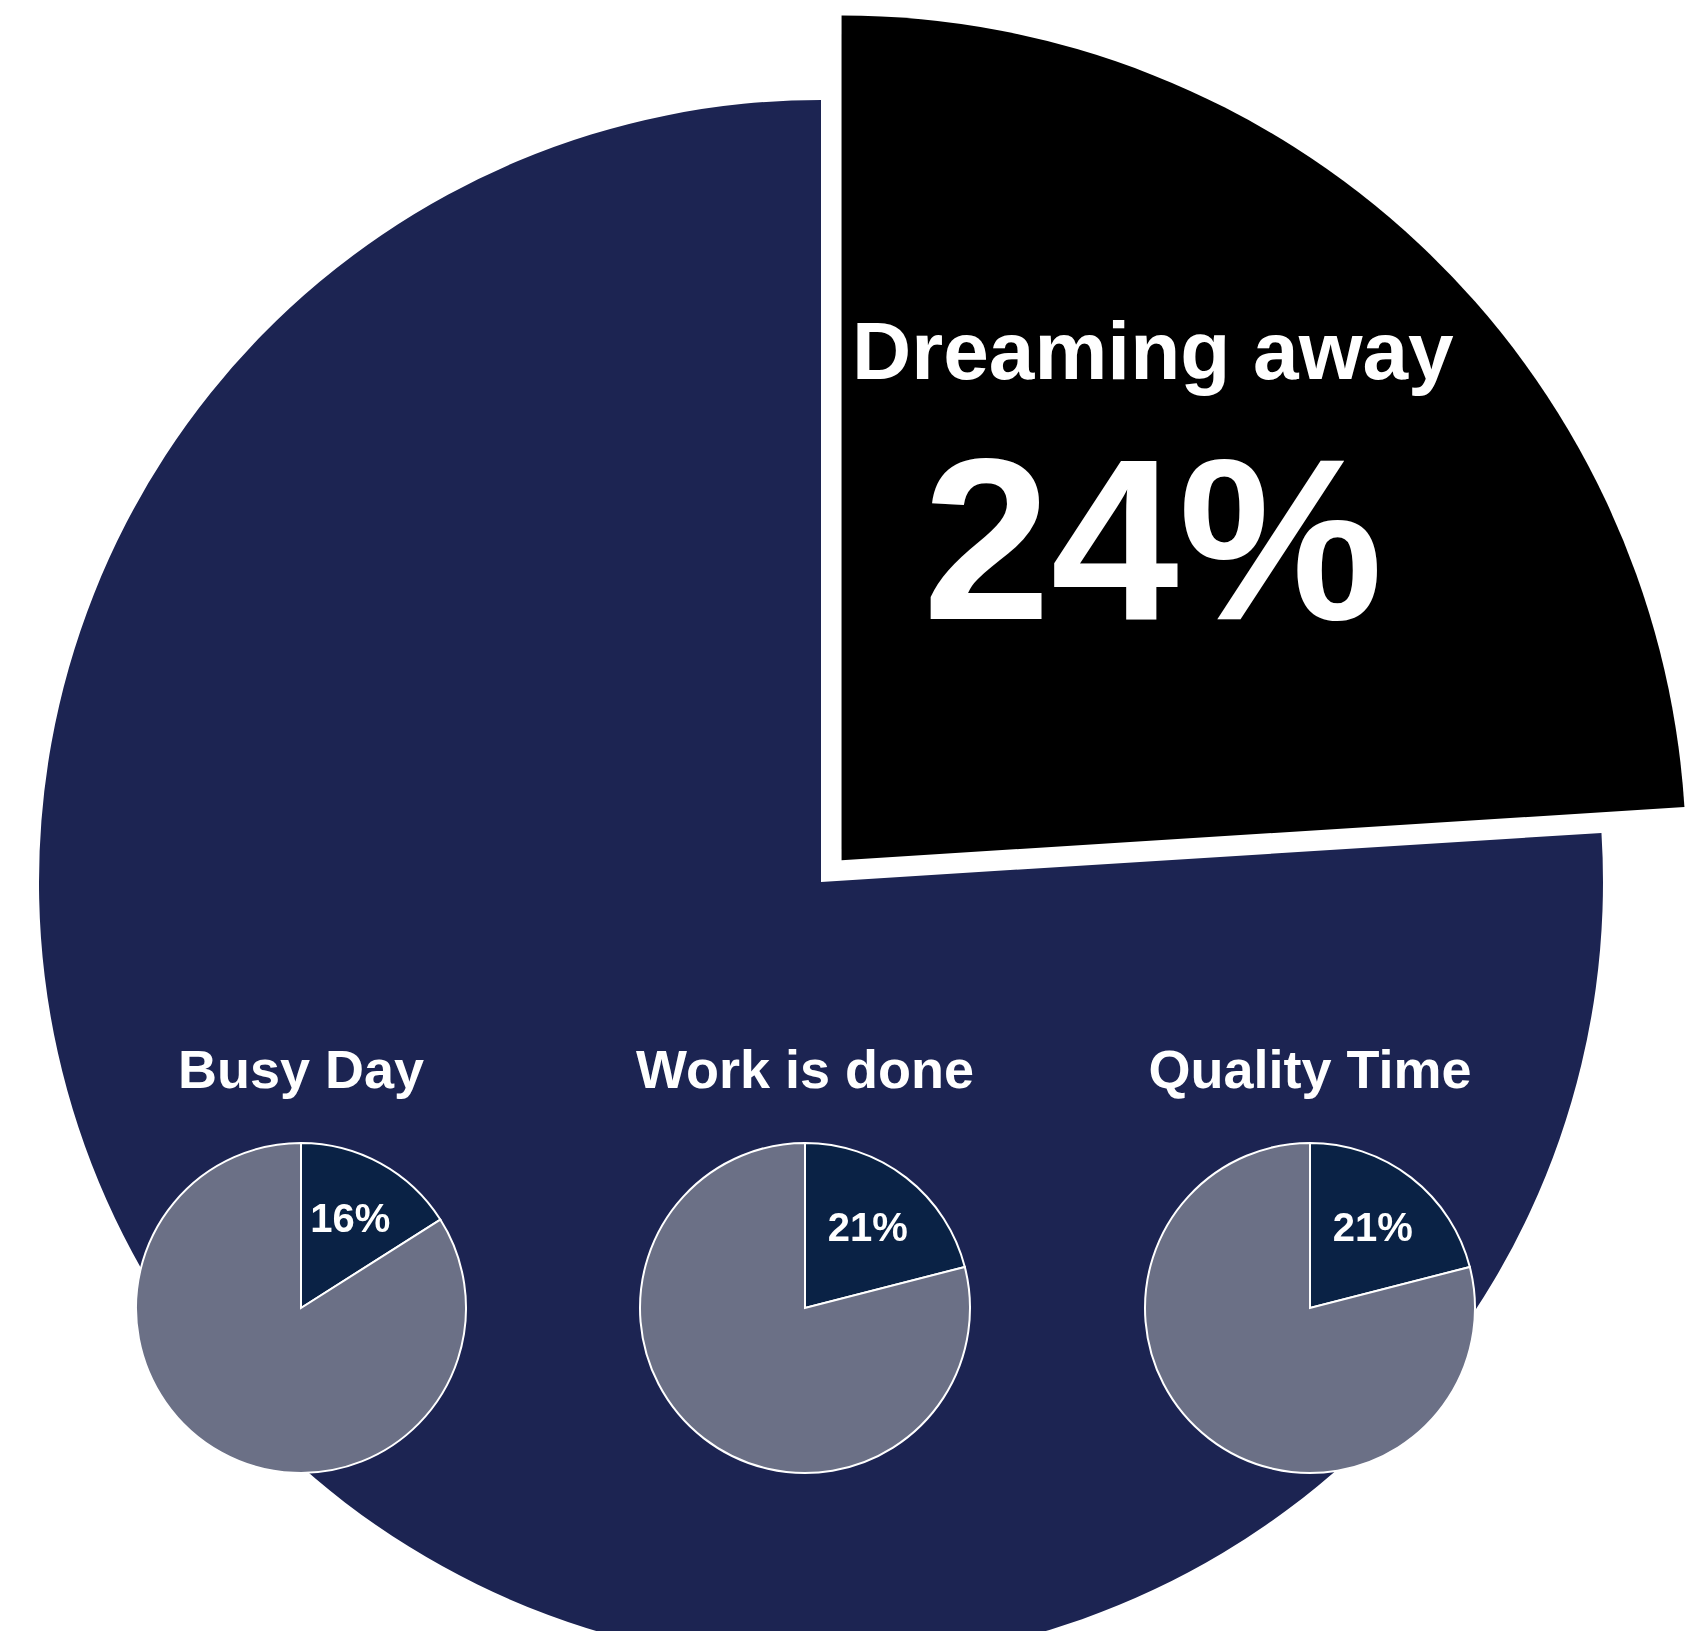 This screenshot has width=1692, height=1631. What do you see at coordinates (1310, 1069) in the screenshot?
I see `chart-title: Quality Time` at bounding box center [1310, 1069].